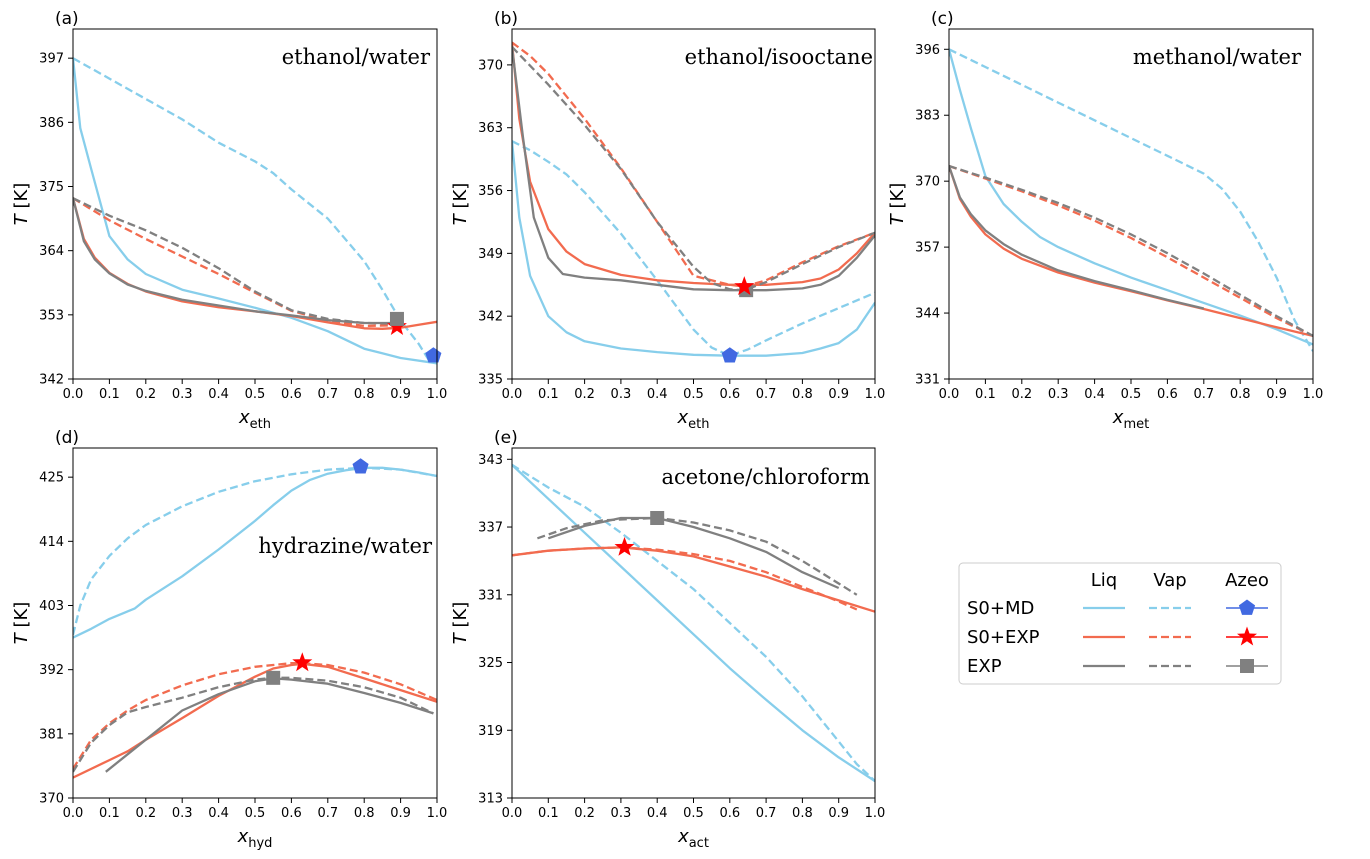  Describe the element at coordinates (1130, 419) in the screenshot. I see `x-axis-label: xmet` at that location.